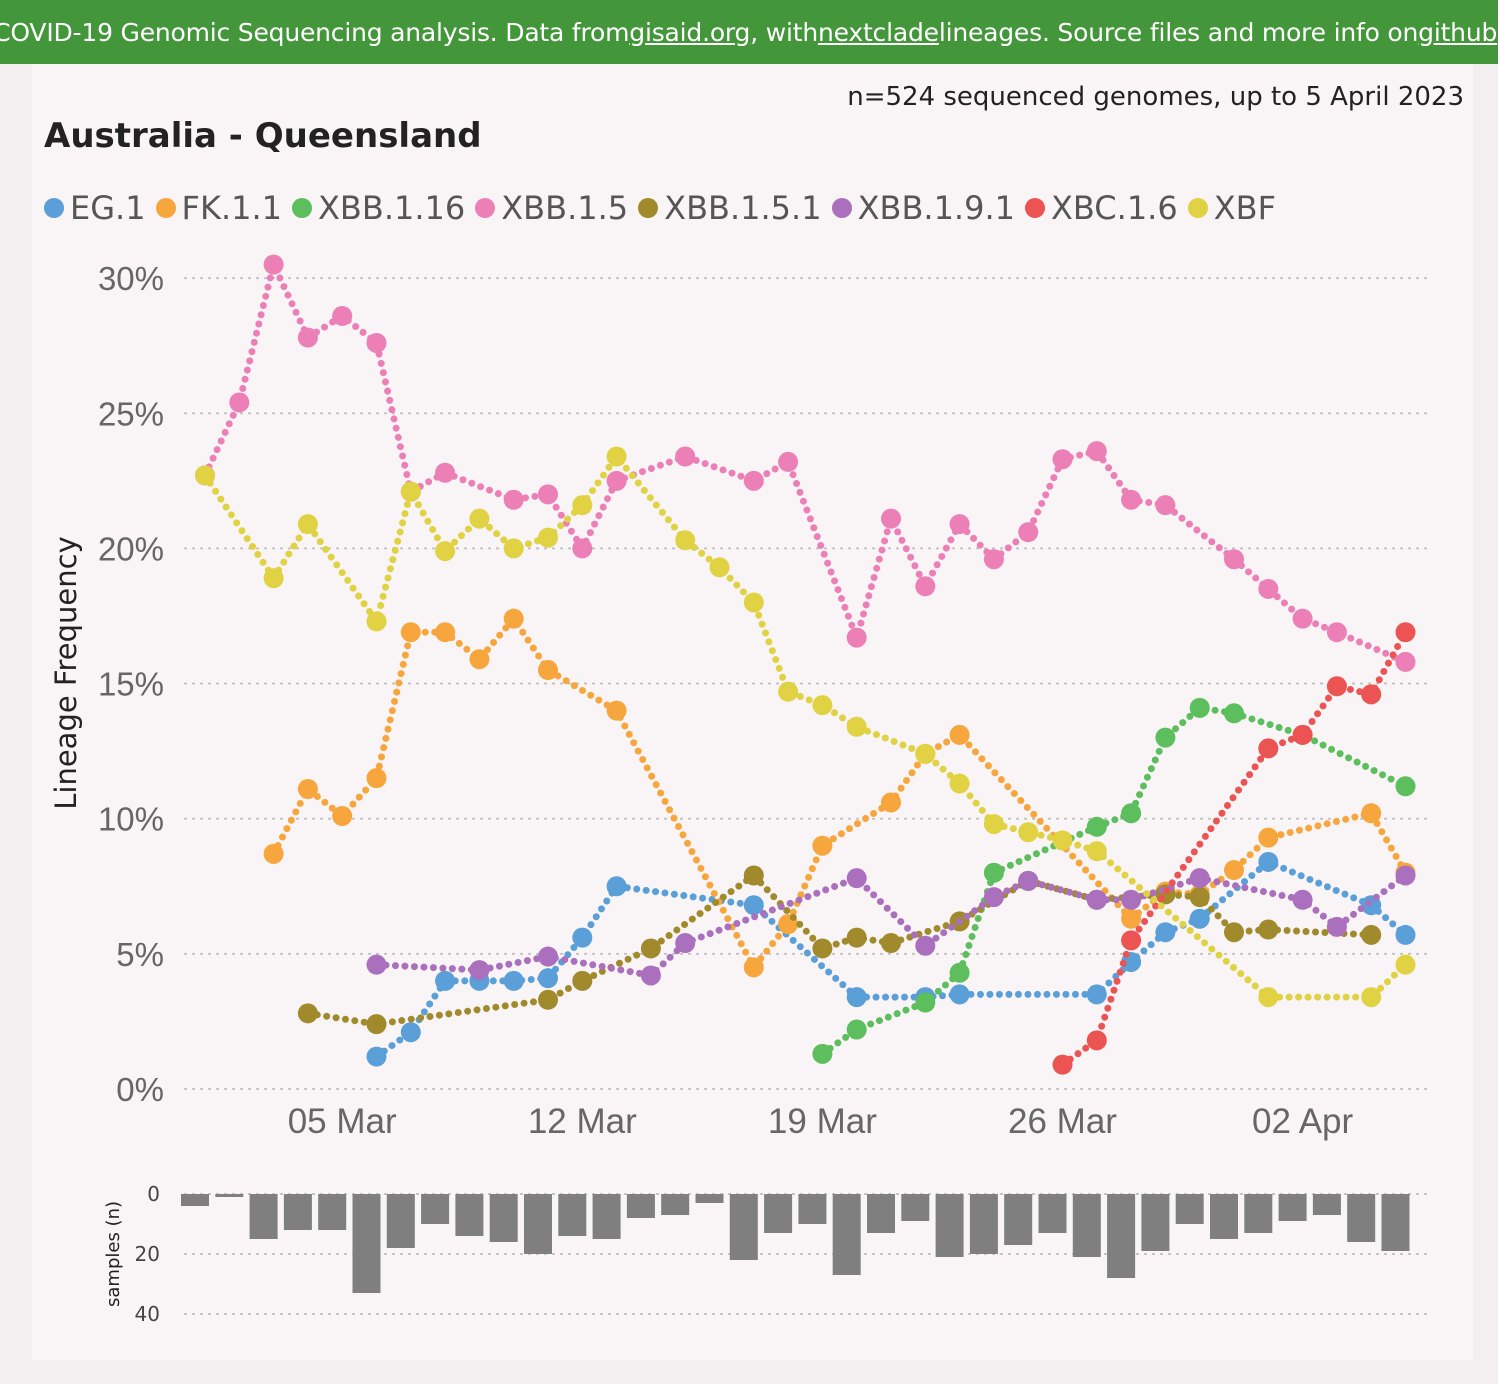 The height and width of the screenshot is (1384, 1498). What do you see at coordinates (131, 819) in the screenshot?
I see `y-tick-label: 10%` at bounding box center [131, 819].